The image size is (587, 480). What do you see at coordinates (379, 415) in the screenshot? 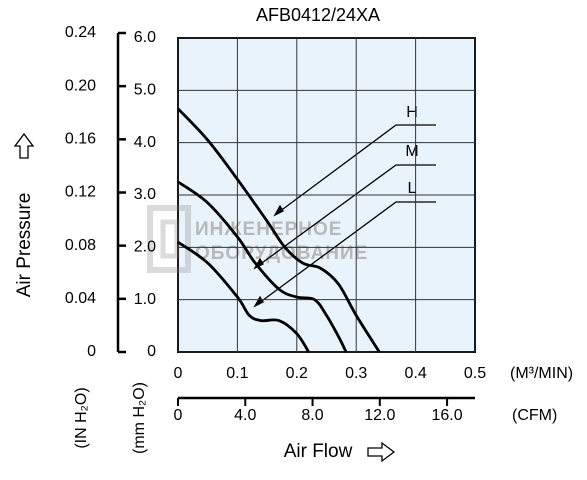
I see `x2-tick-label: 12.0` at bounding box center [379, 415].